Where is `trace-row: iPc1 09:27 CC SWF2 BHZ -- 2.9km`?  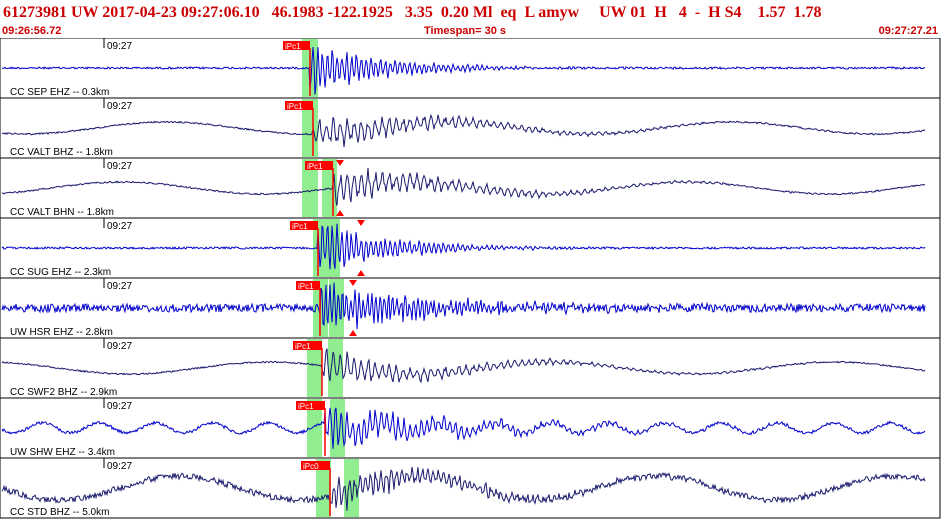 trace-row: iPc1 09:27 CC SWF2 BHZ -- 2.9km is located at coordinates (470, 368).